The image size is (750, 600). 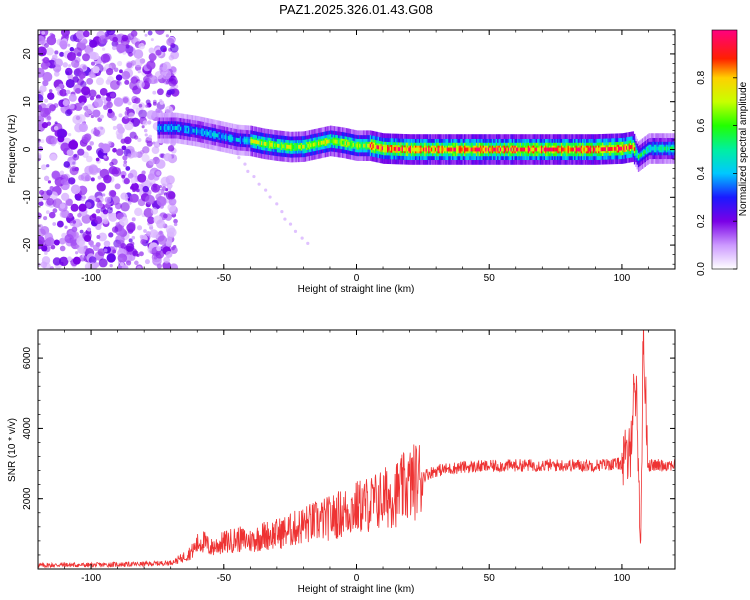 What do you see at coordinates (27, 102) in the screenshot?
I see `y-tick-label: 10` at bounding box center [27, 102].